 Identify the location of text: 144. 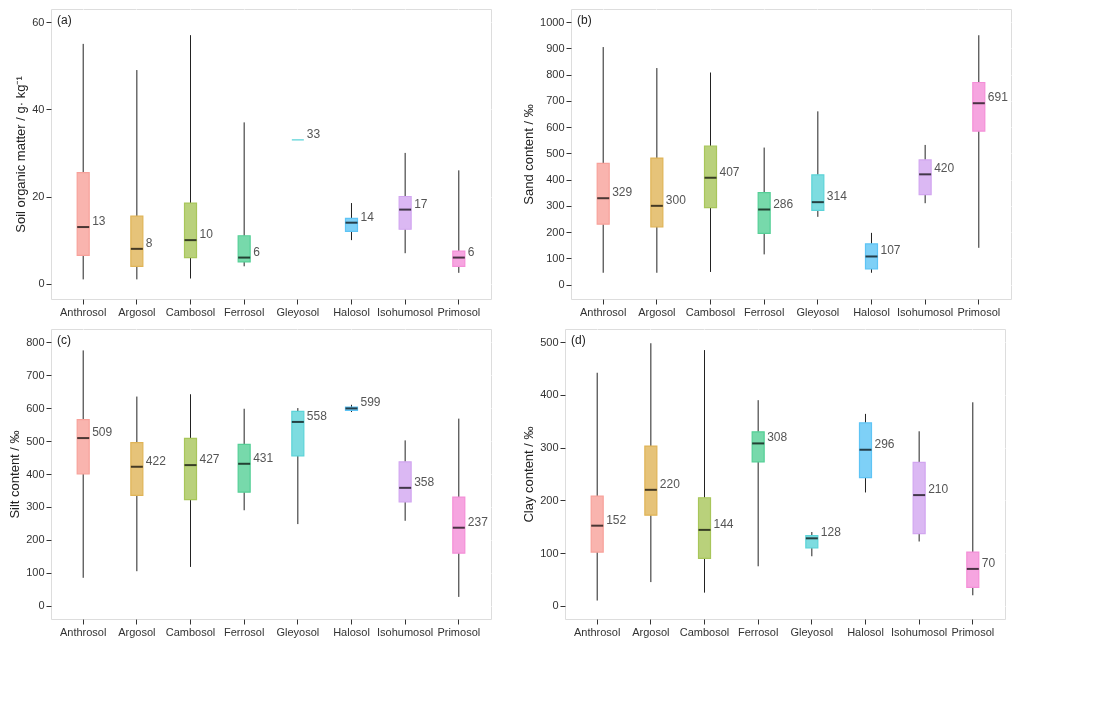
(723, 523).